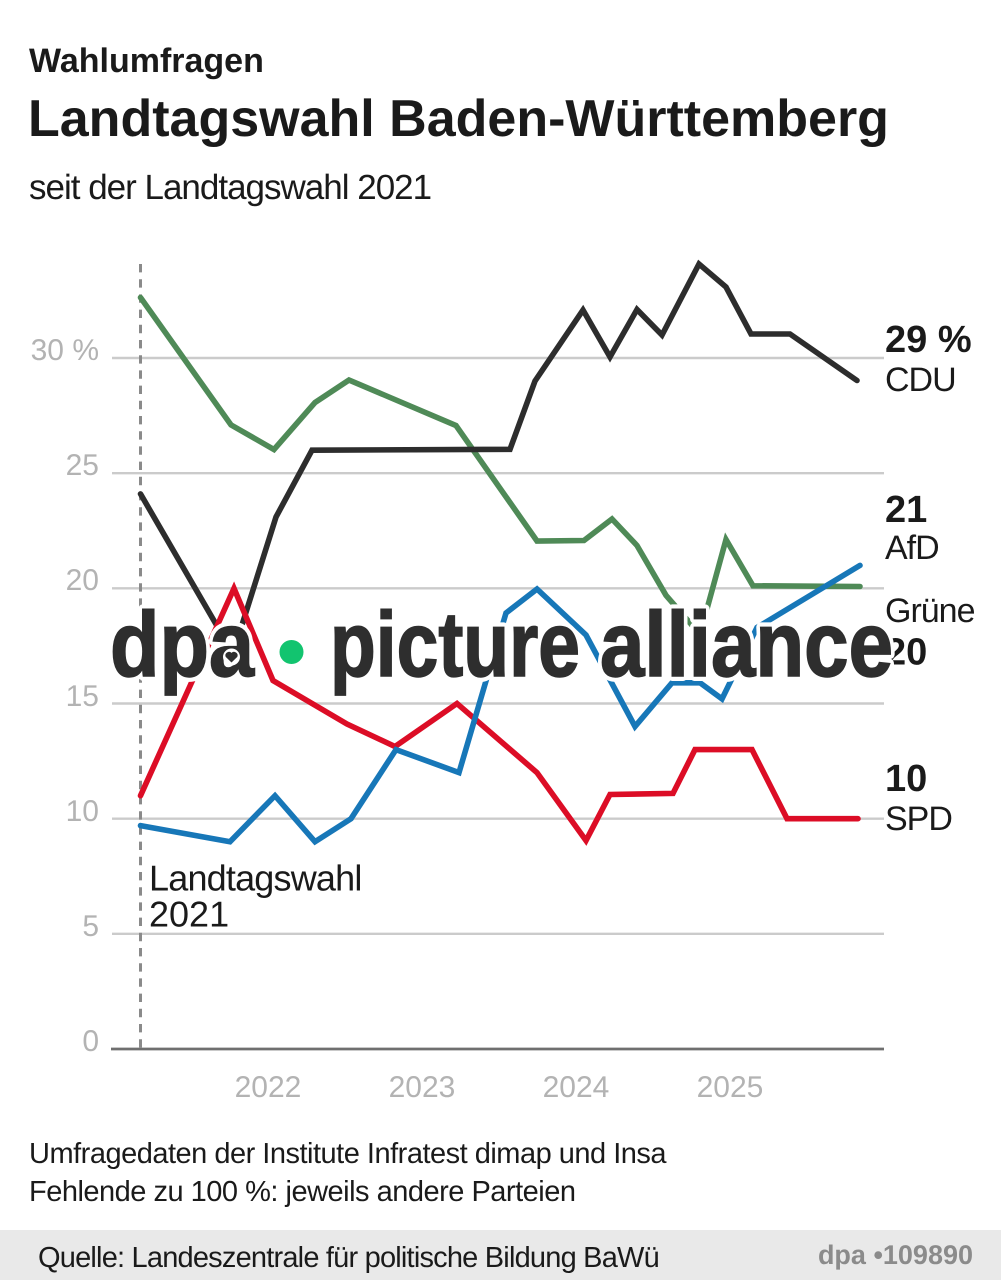 This screenshot has height=1280, width=1001. I want to click on svg-text: 2021, so click(189, 914).